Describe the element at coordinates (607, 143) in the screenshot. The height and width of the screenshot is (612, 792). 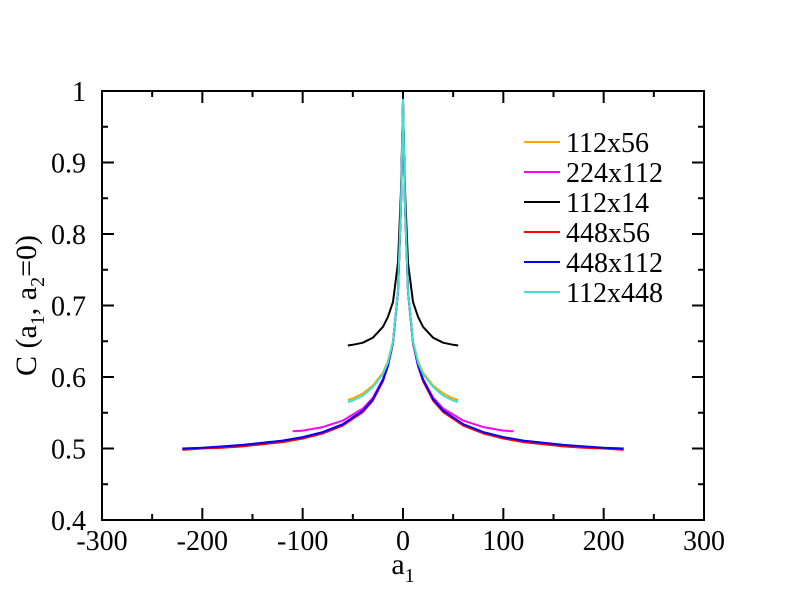
I see `legend-label-112x56: 112x56` at that location.